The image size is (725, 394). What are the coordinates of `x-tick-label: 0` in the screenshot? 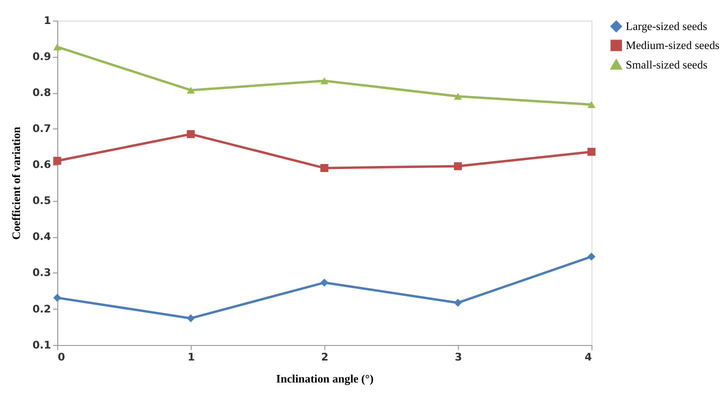 It's located at (62, 358).